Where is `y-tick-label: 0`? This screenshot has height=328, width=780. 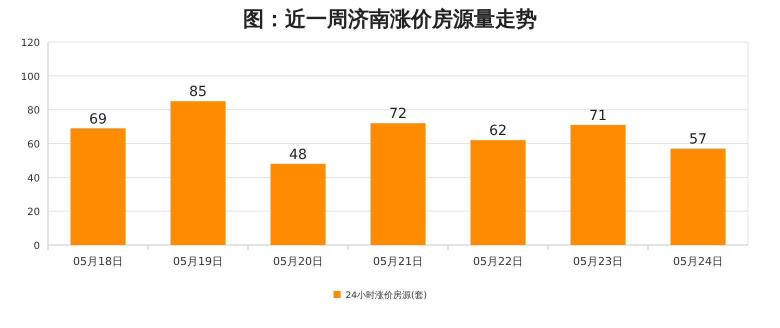
y-tick-label: 0 is located at coordinates (37, 246).